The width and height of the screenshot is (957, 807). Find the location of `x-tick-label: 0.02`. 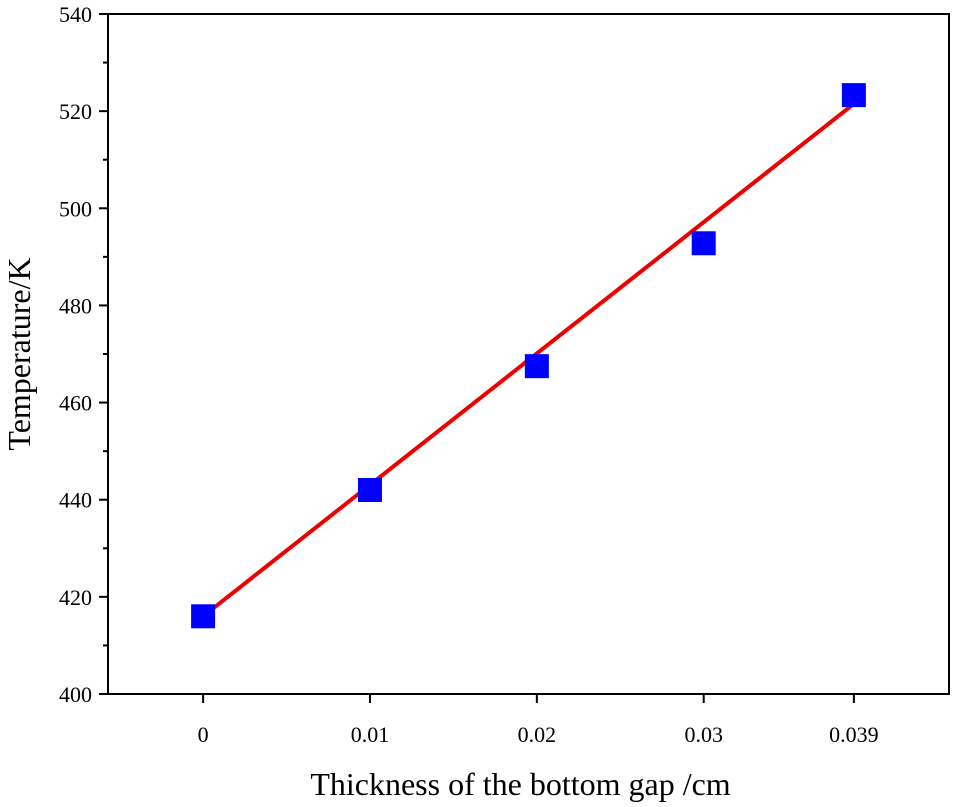

x-tick-label: 0.02 is located at coordinates (537, 734).